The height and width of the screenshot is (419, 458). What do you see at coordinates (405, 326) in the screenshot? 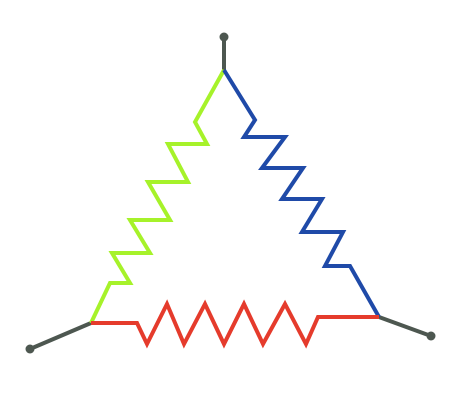
I see `bottom-right-terminal-wire` at bounding box center [405, 326].